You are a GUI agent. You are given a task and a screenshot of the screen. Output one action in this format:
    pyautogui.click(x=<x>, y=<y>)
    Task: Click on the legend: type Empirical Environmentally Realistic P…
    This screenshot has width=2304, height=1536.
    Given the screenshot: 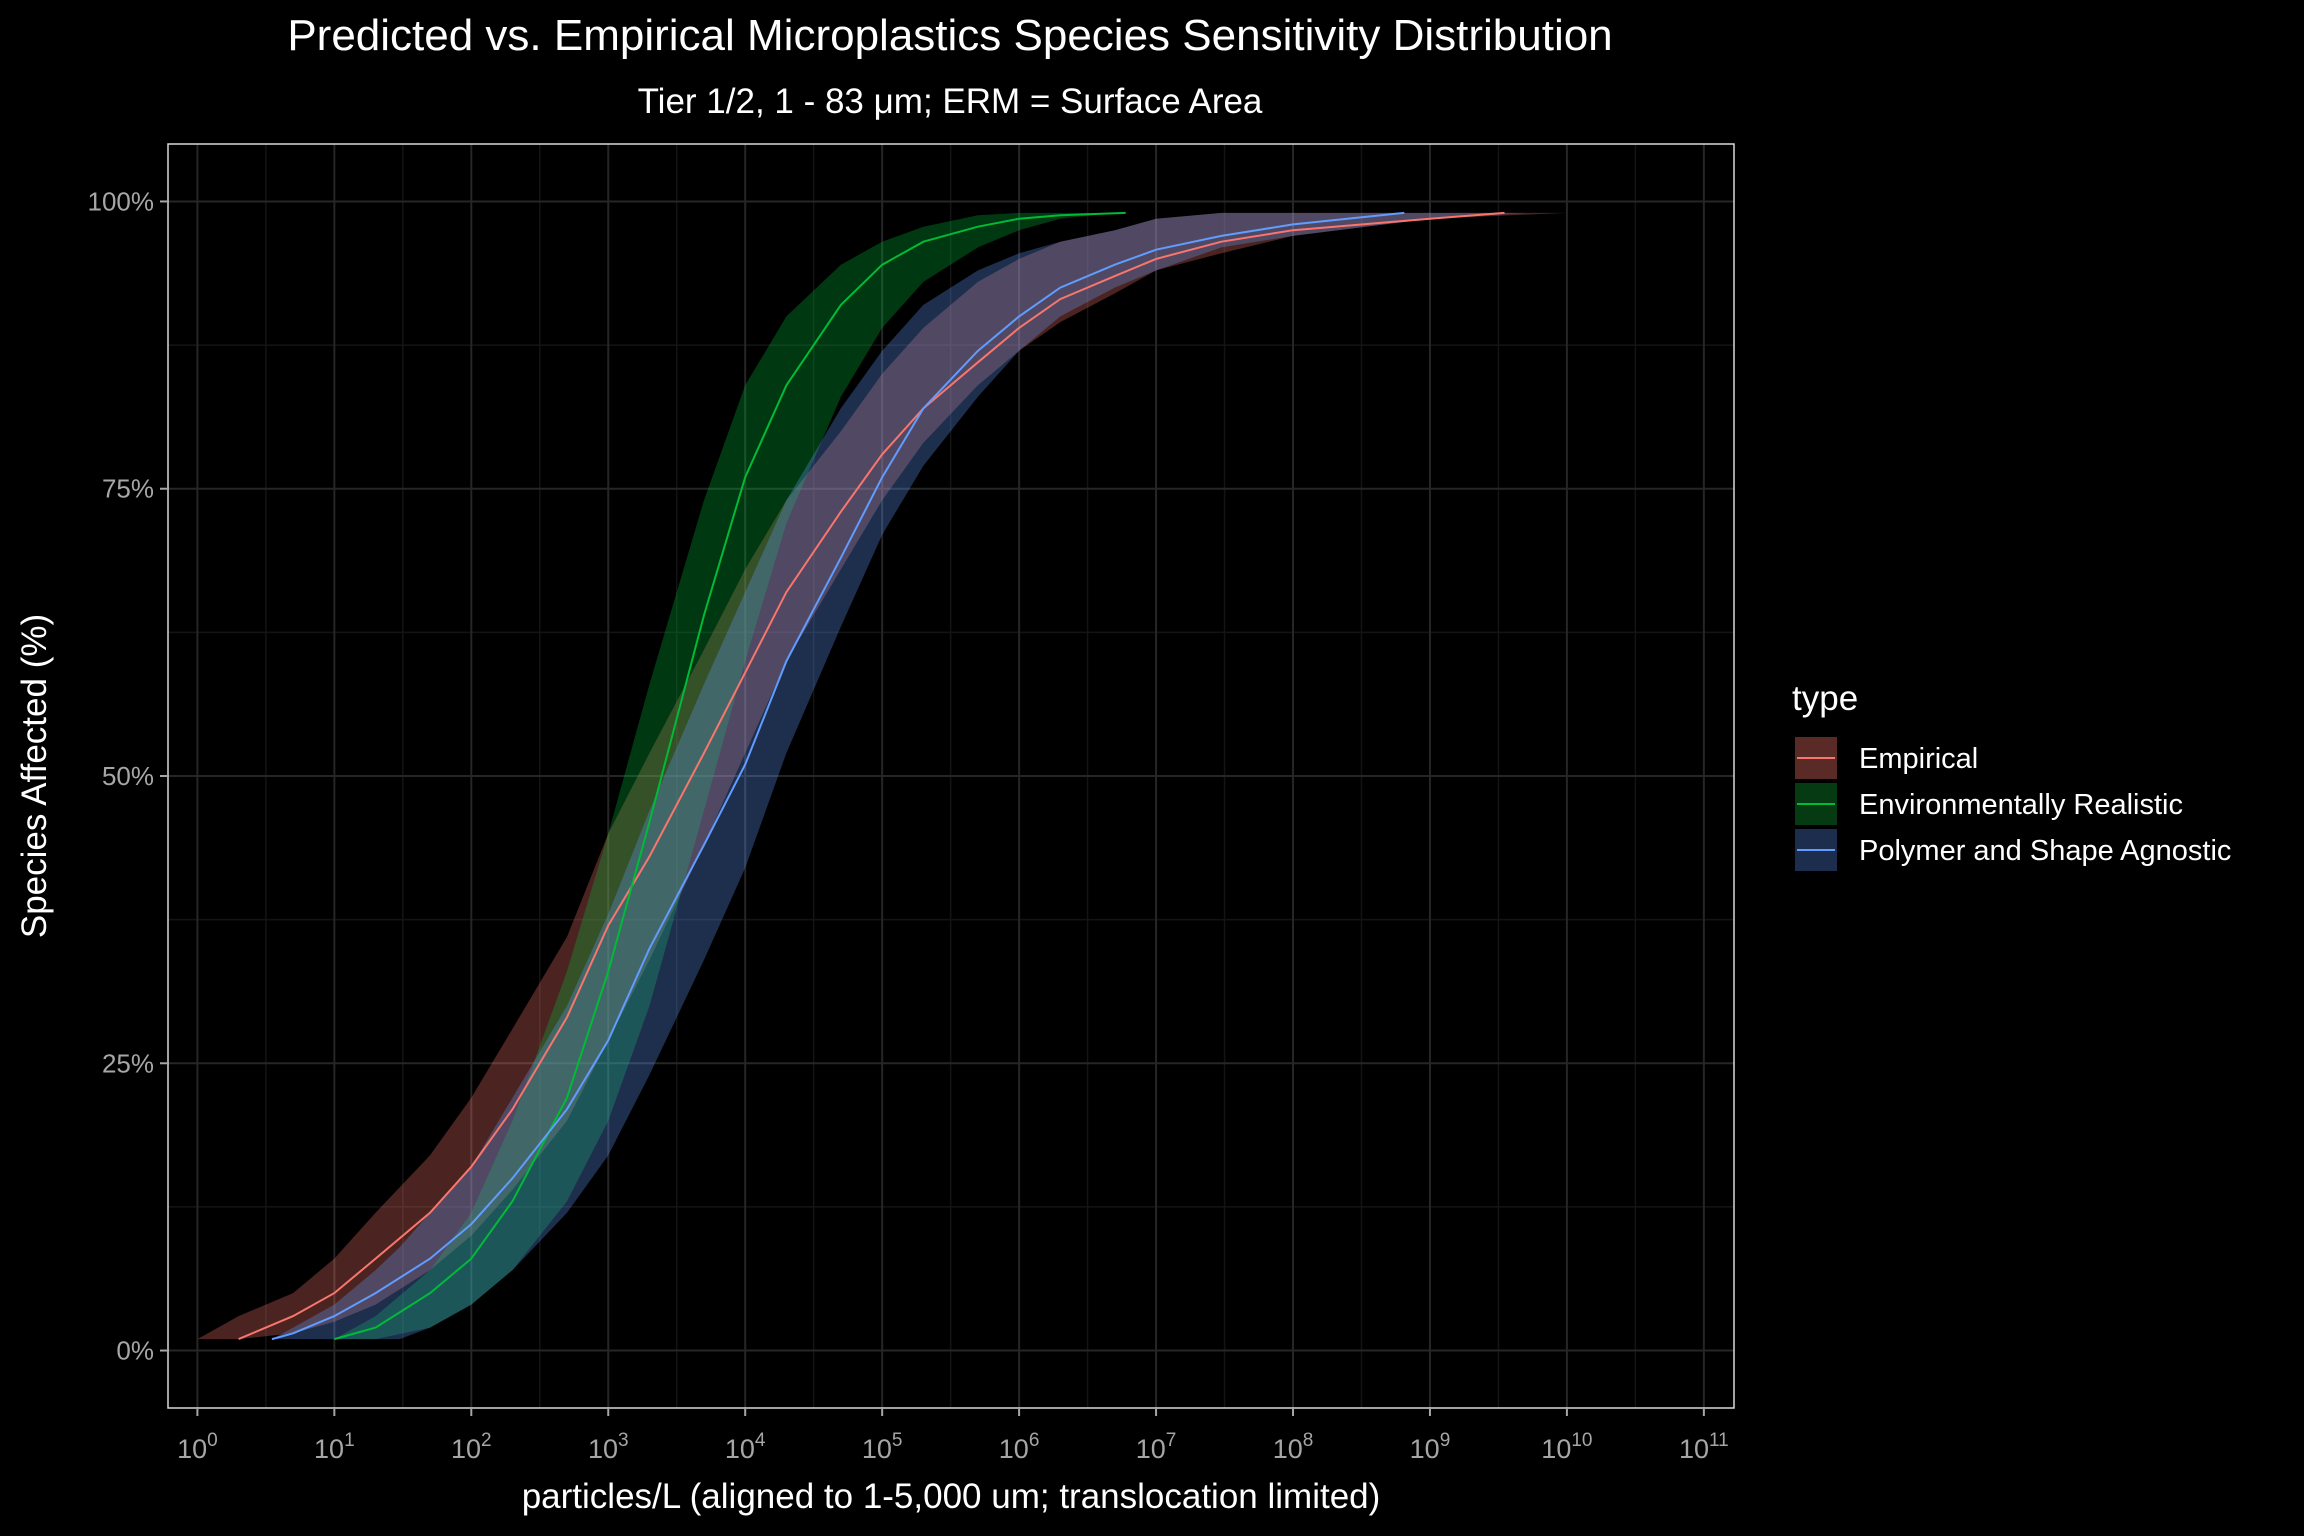 What is the action you would take?
    pyautogui.click(x=2011, y=775)
    